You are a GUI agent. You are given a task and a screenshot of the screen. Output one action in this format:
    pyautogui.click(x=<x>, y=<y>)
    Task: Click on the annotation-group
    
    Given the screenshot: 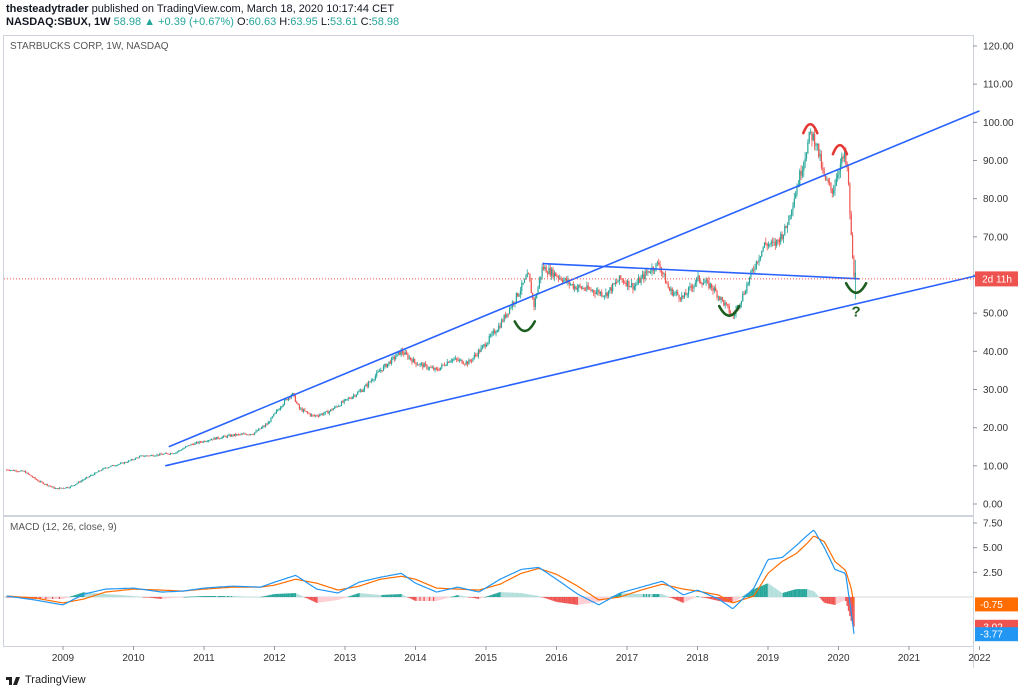 What is the action you would take?
    pyautogui.click(x=690, y=227)
    